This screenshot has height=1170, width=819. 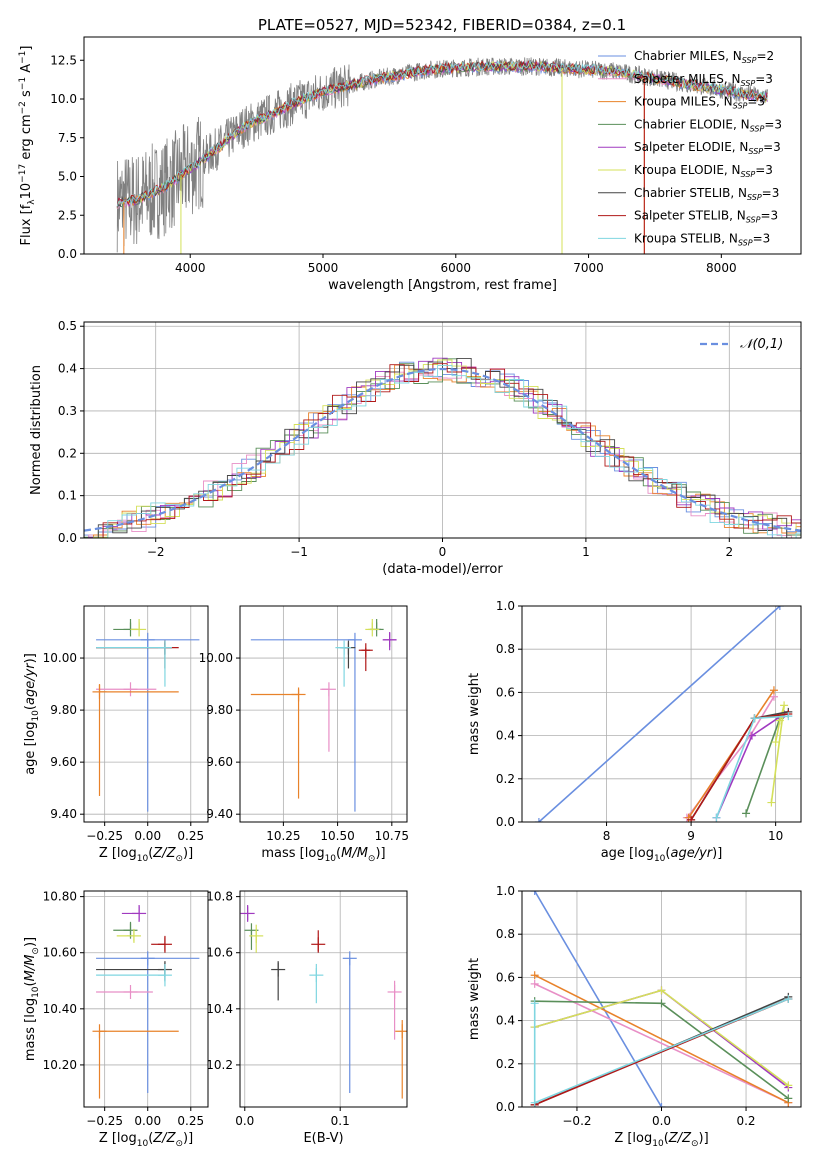 I want to click on legend-entry: Salpeter ELODIE, NSSP=3, so click(x=707, y=148).